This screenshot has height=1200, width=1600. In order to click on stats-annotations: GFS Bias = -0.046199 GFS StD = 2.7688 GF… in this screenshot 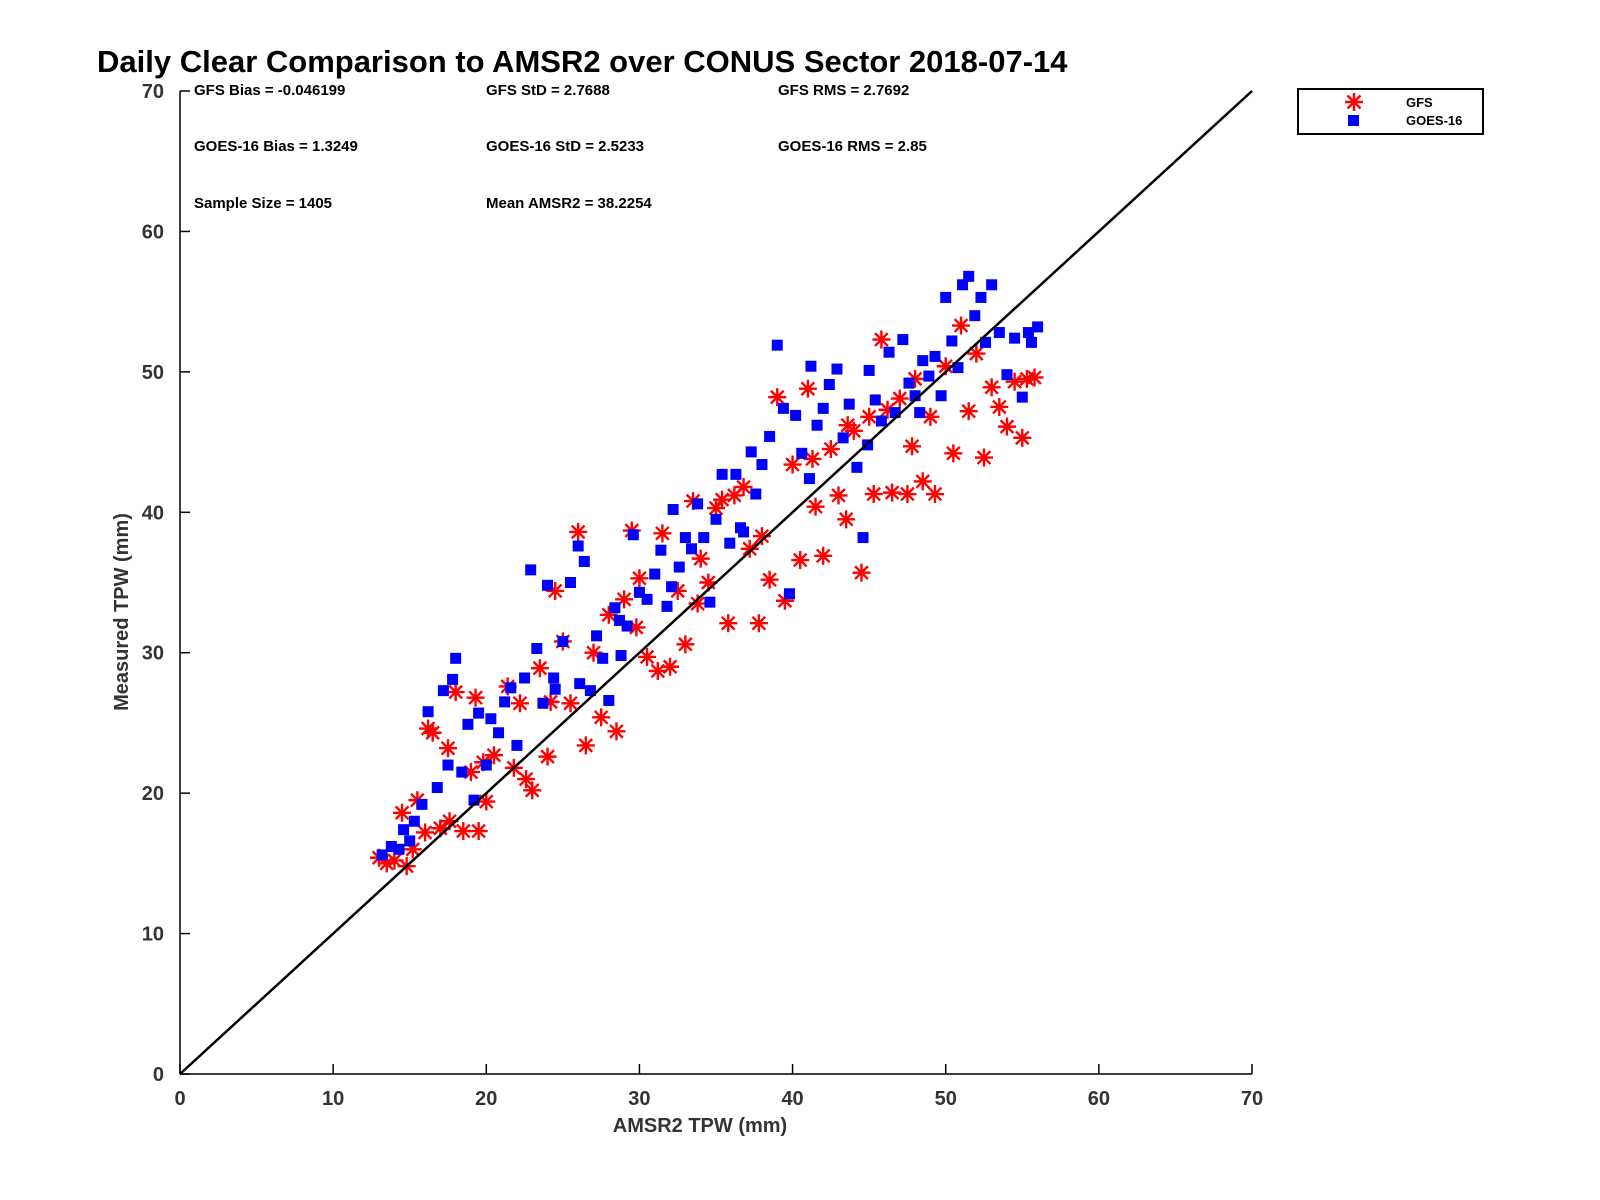, I will do `click(560, 147)`.